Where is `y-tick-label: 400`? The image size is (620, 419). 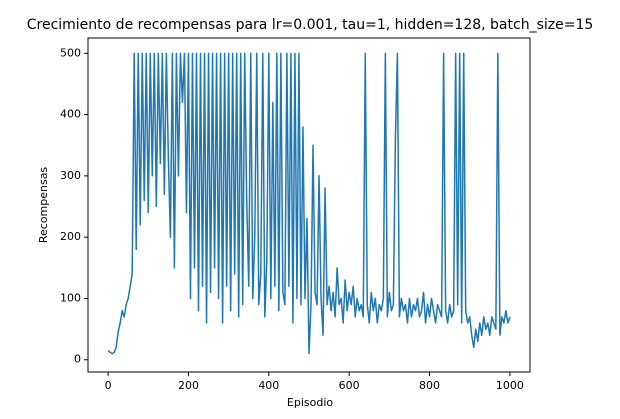 y-tick-label: 400 is located at coordinates (70, 114).